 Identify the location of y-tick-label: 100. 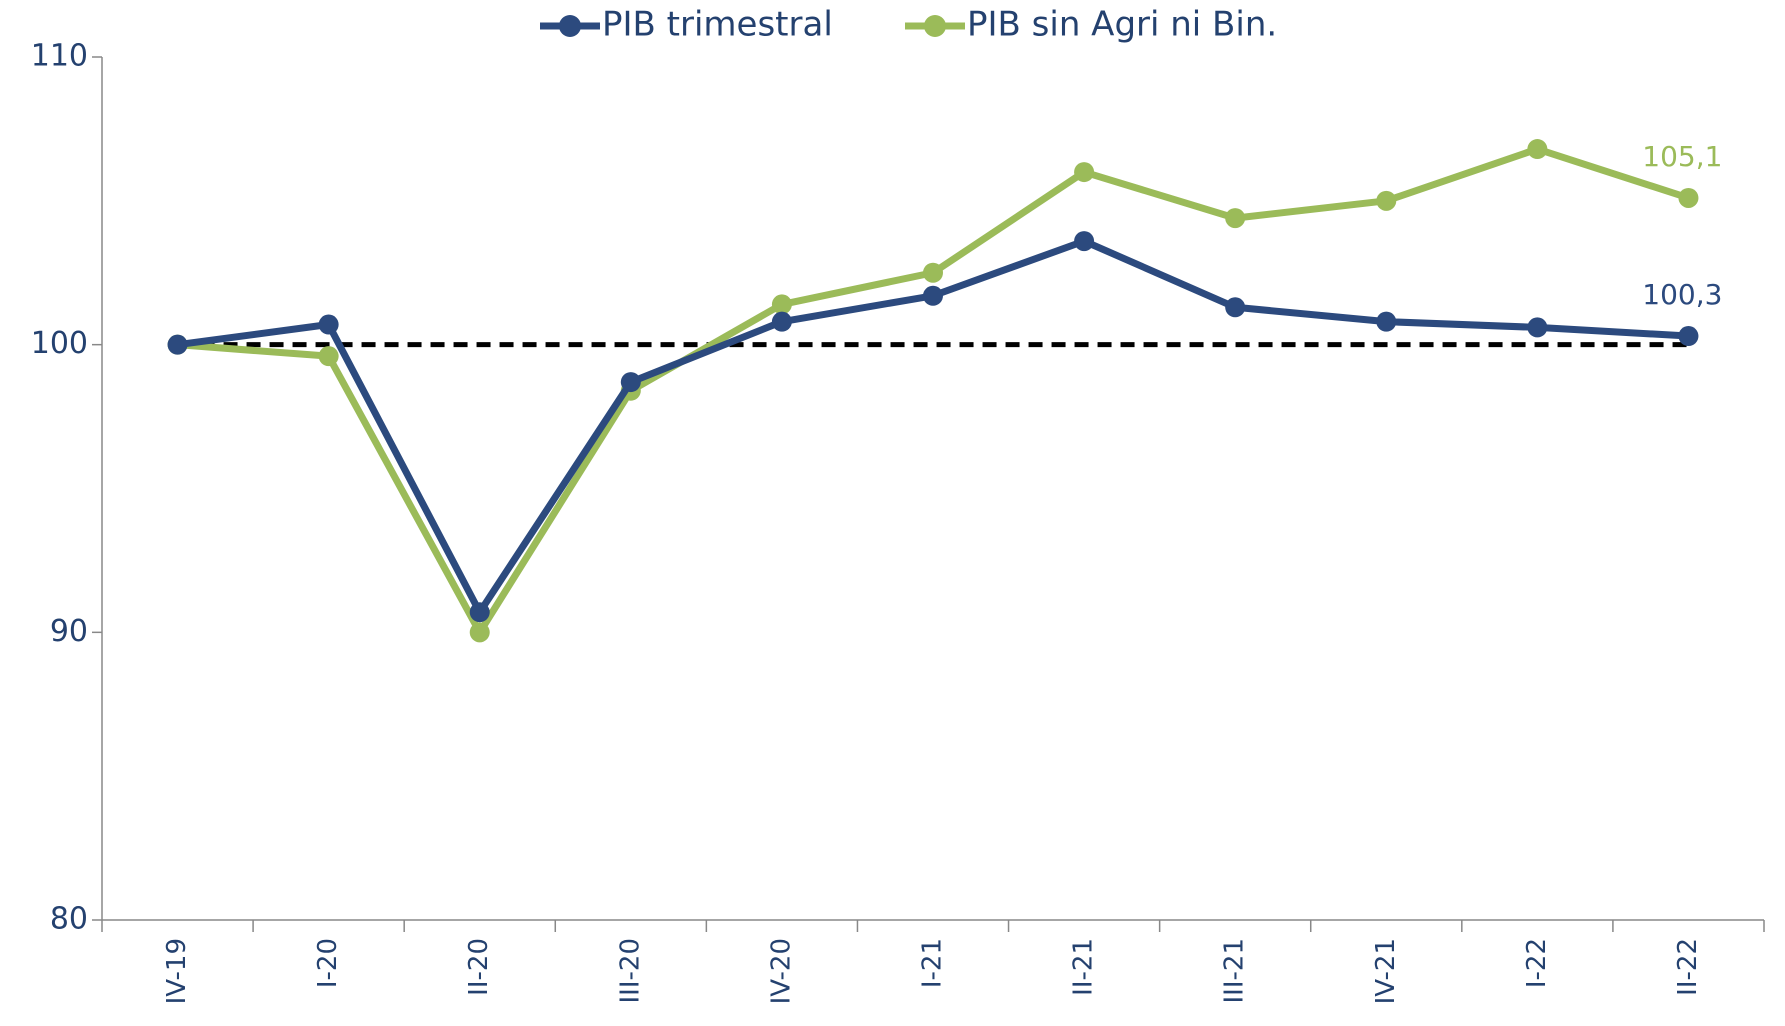
(59, 343).